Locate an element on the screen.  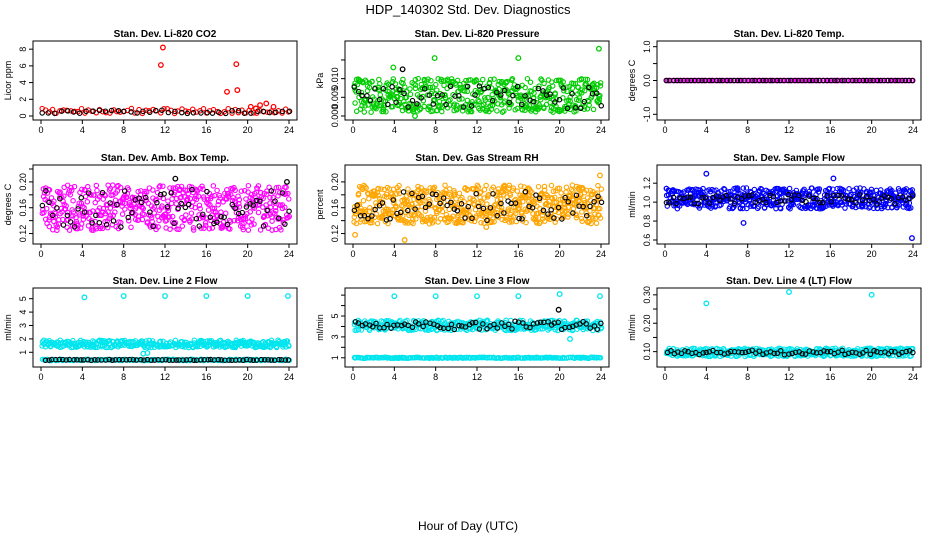
y-axis-label: degrees C is located at coordinates (8, 204).